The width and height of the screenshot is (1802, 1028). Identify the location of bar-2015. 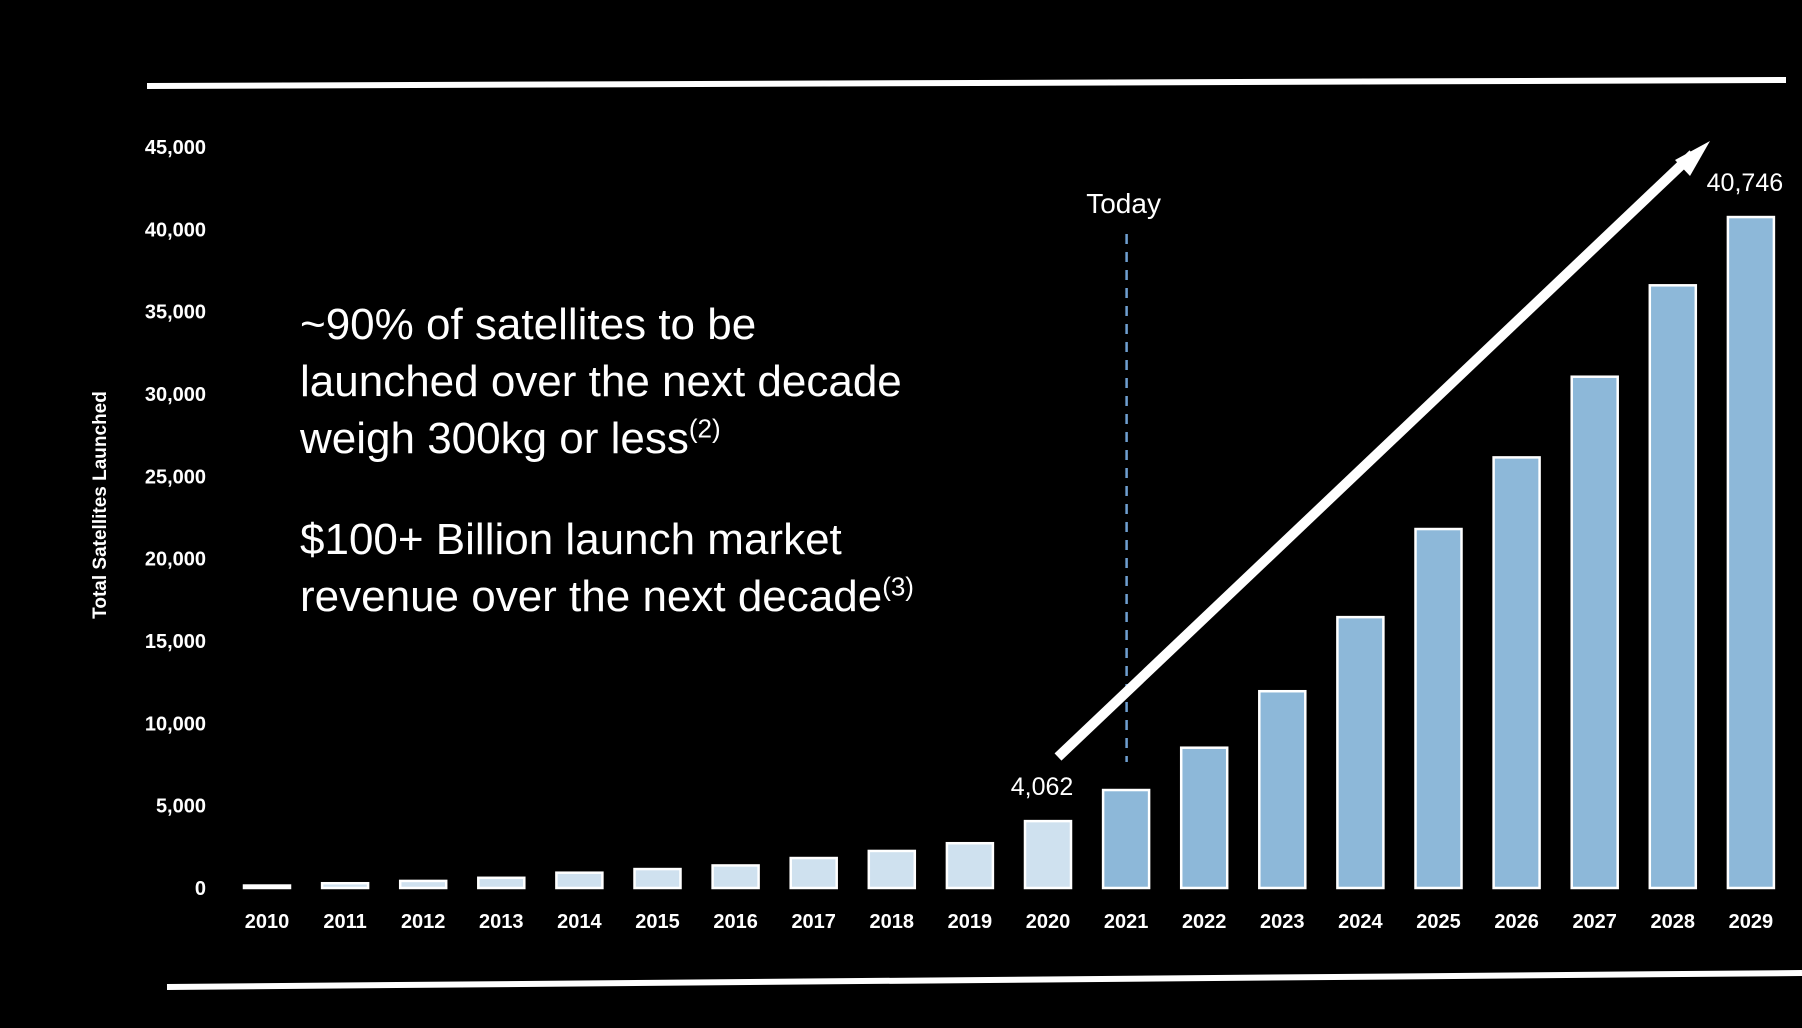
(657, 878).